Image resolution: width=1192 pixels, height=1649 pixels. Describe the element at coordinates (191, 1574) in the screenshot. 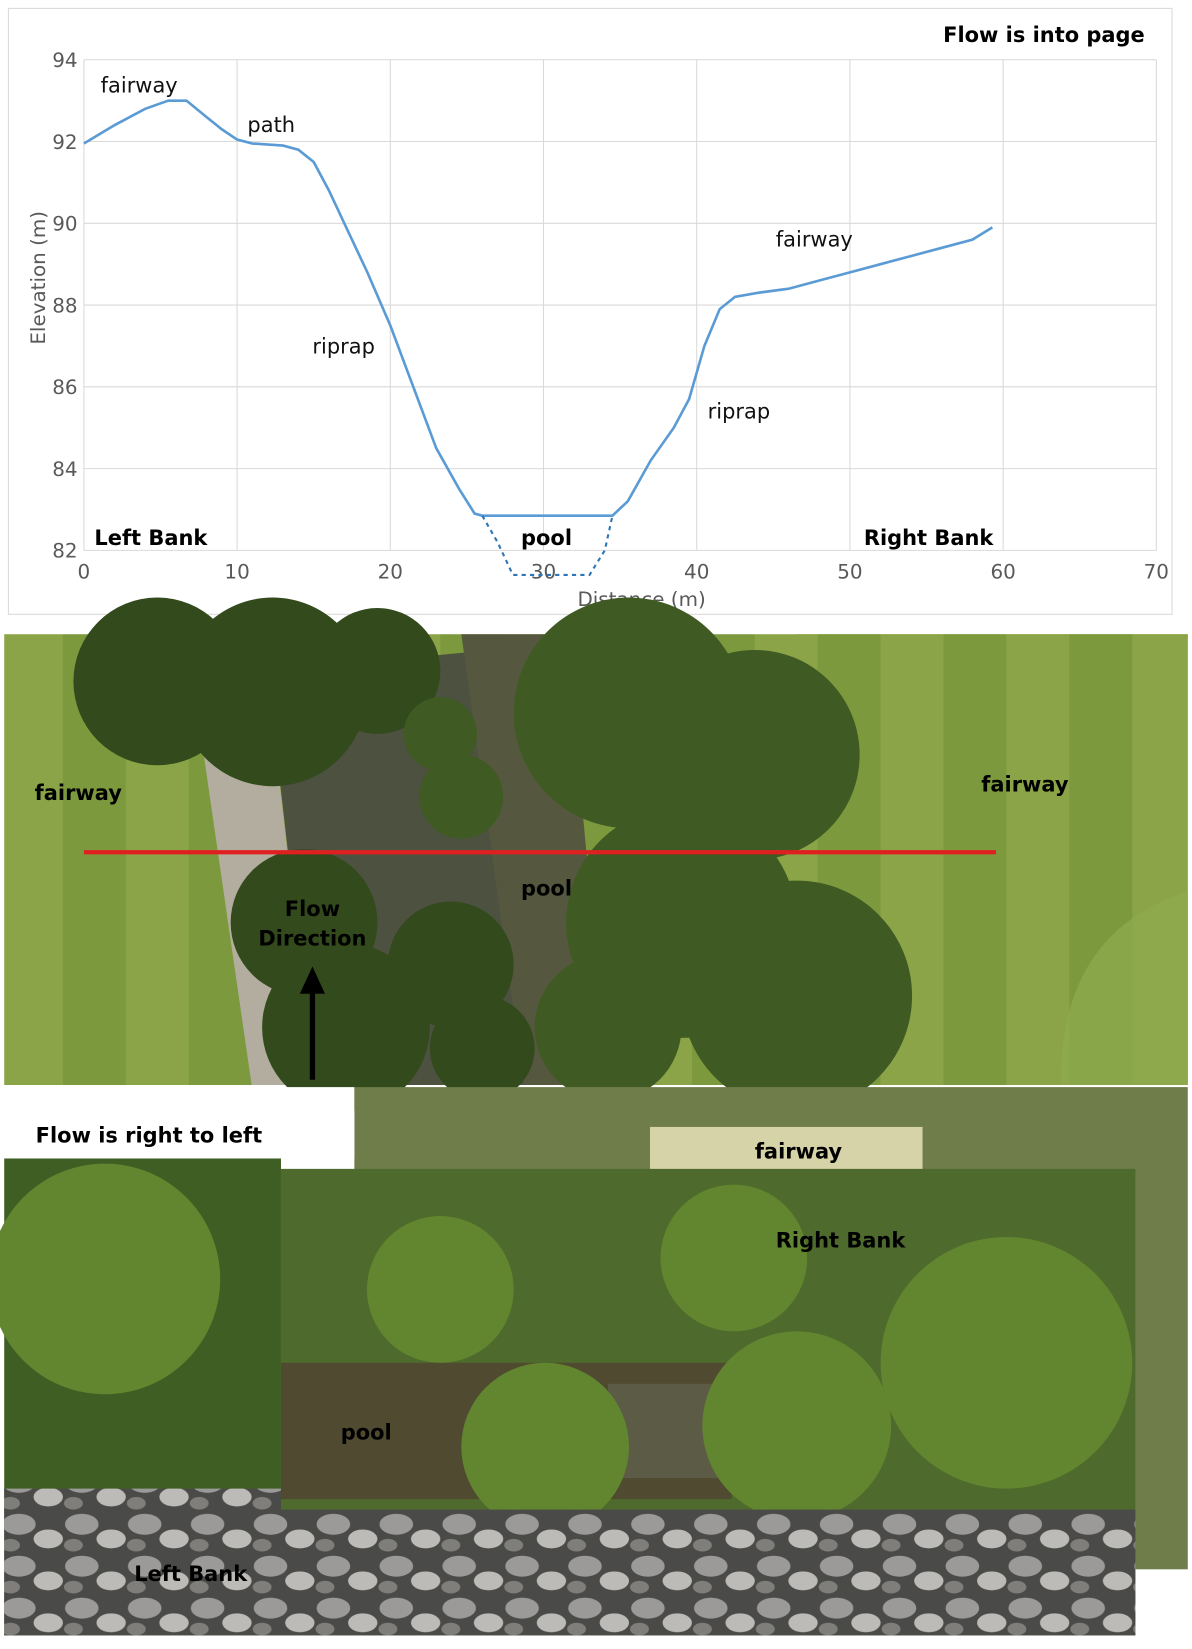

I see `photo-label: Left Bank` at that location.